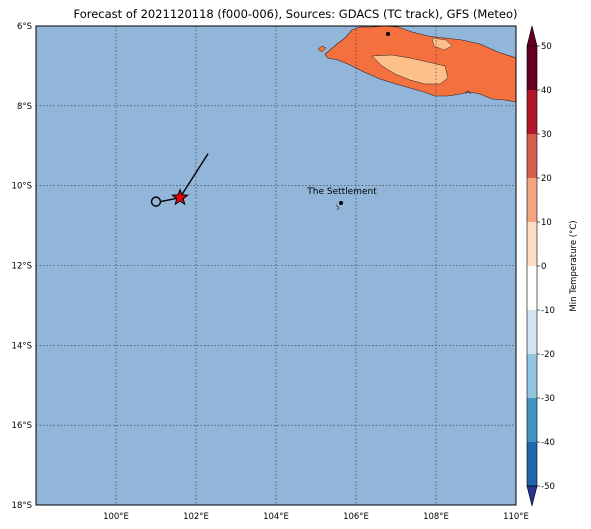 The width and height of the screenshot is (591, 529). Describe the element at coordinates (22, 426) in the screenshot. I see `lat-tick-label: 16°S` at that location.